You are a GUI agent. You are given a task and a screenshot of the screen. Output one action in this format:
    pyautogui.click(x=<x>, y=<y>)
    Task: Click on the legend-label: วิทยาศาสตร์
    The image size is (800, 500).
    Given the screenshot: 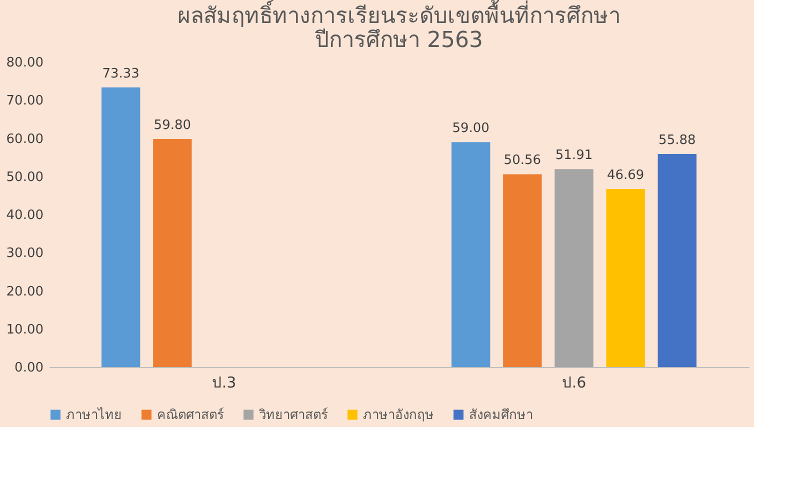 What is the action you would take?
    pyautogui.click(x=293, y=414)
    